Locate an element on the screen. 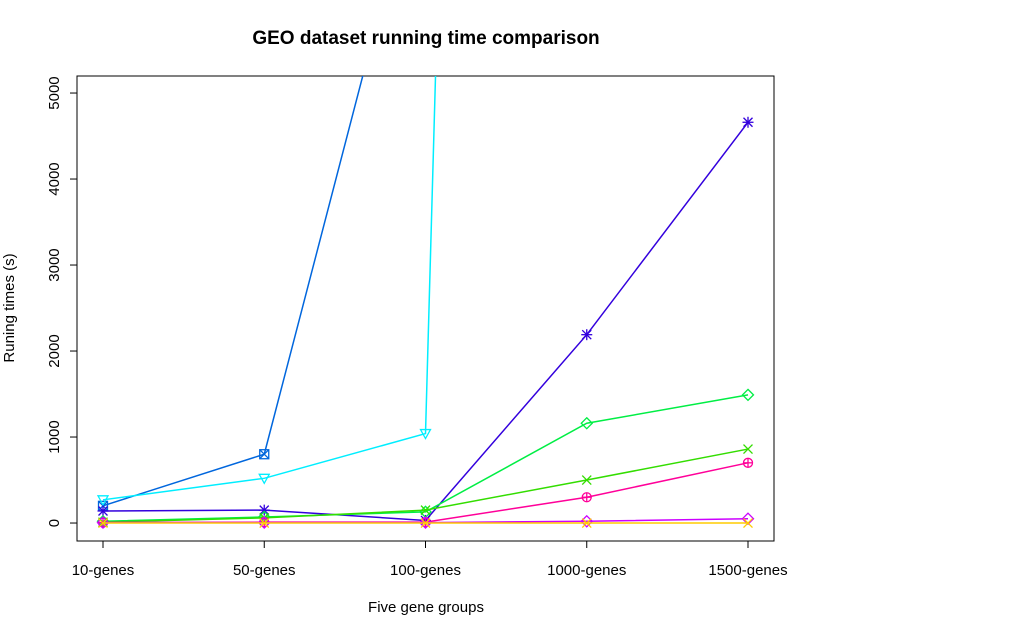 The height and width of the screenshot is (637, 1024). y-tick-label: 5000 is located at coordinates (54, 92).